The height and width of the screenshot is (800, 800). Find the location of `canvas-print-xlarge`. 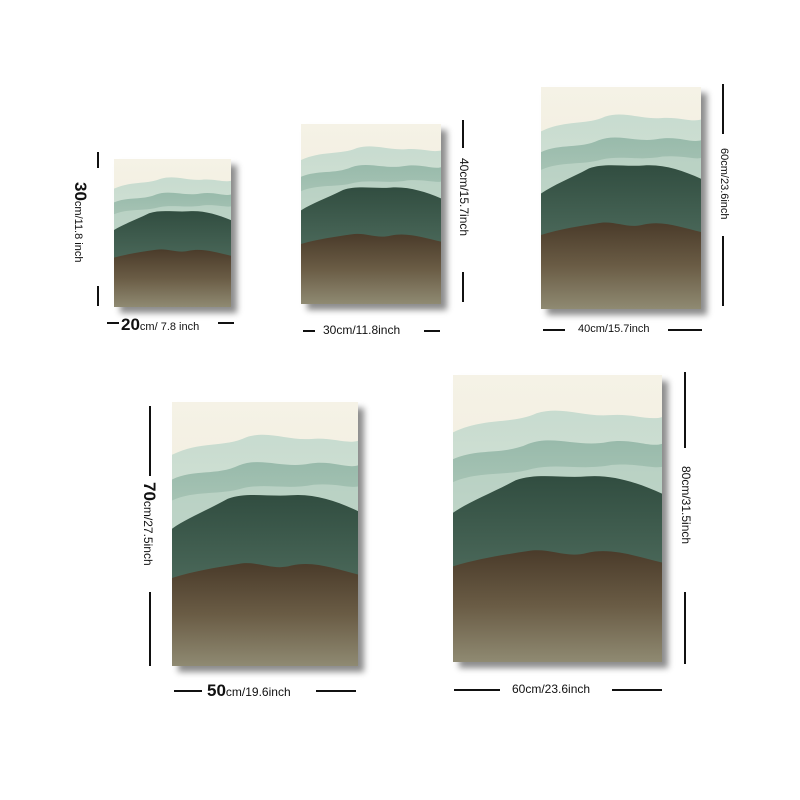

canvas-print-xlarge is located at coordinates (265, 534).